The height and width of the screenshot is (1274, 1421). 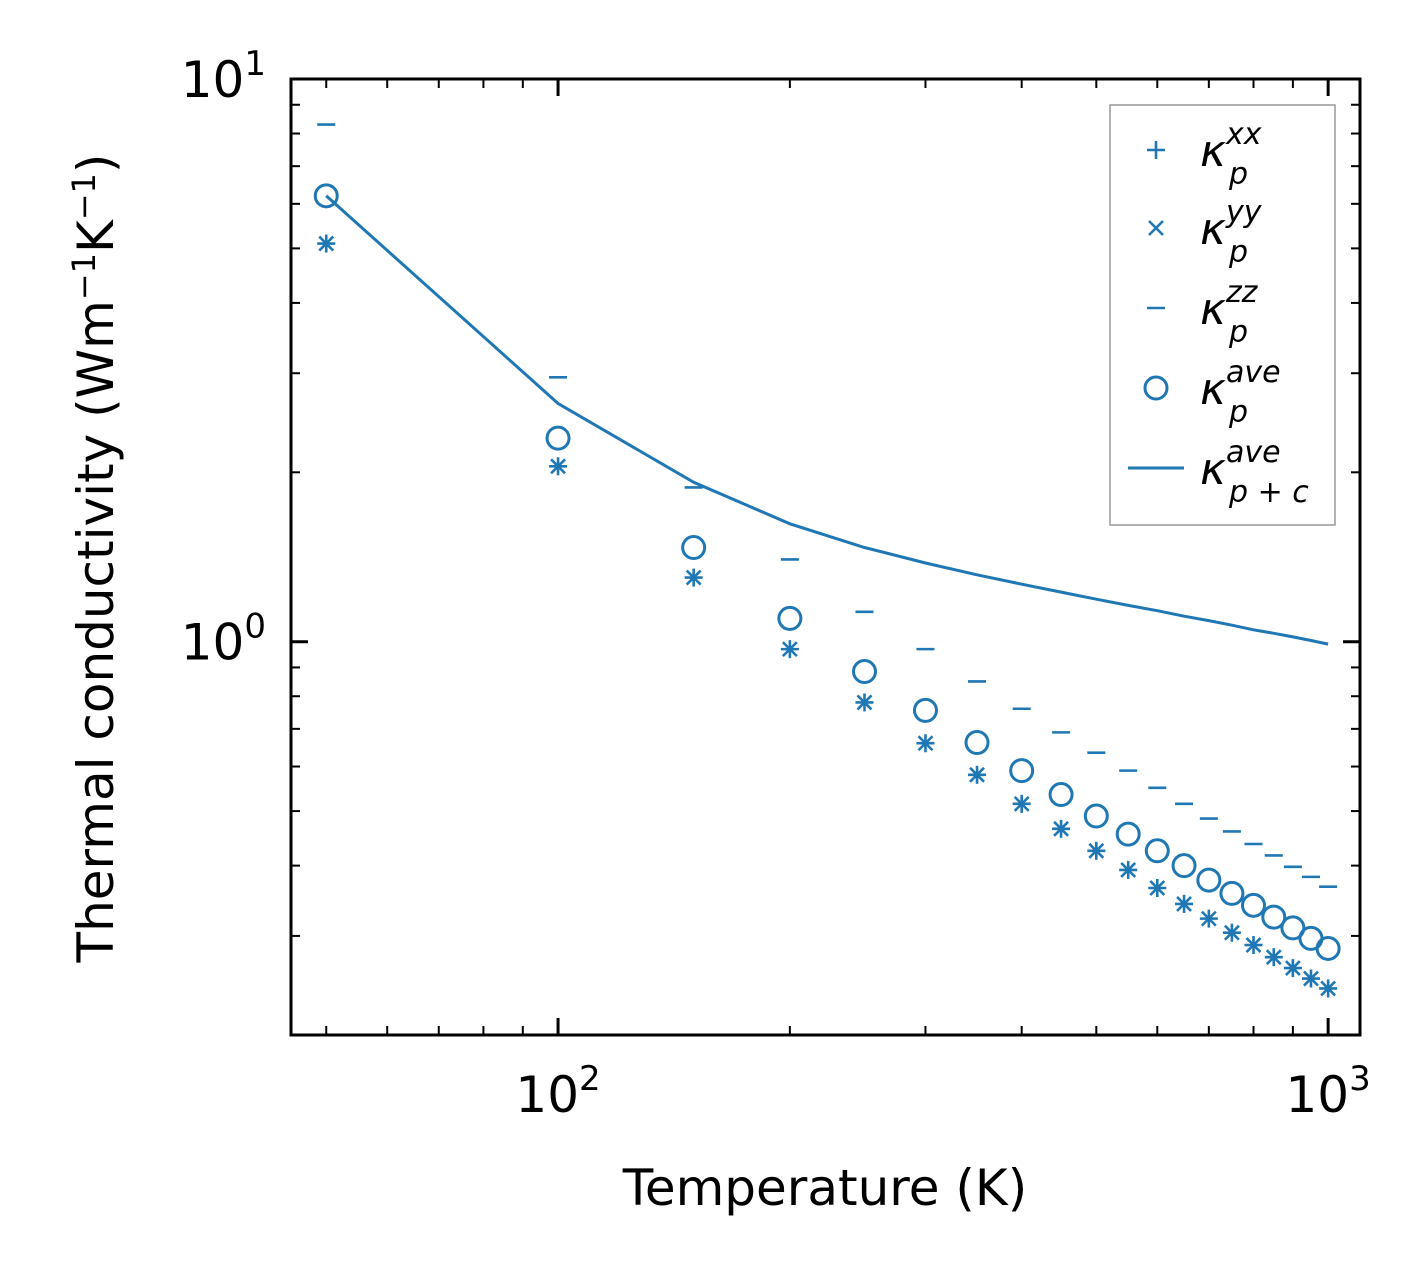 I want to click on legend-label-kp_zz: κzz p, so click(x=1229, y=312).